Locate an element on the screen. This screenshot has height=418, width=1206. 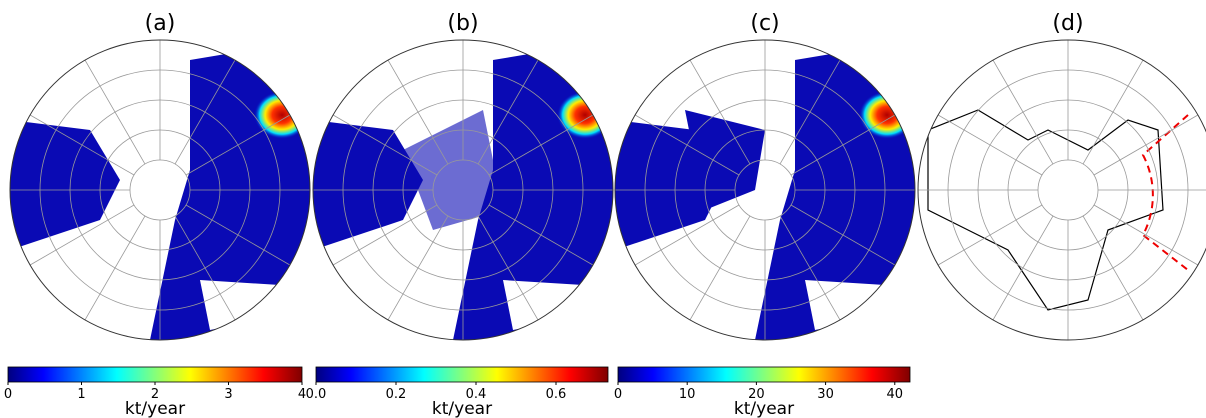
colorbar-tick-label: 10 is located at coordinates (687, 394).